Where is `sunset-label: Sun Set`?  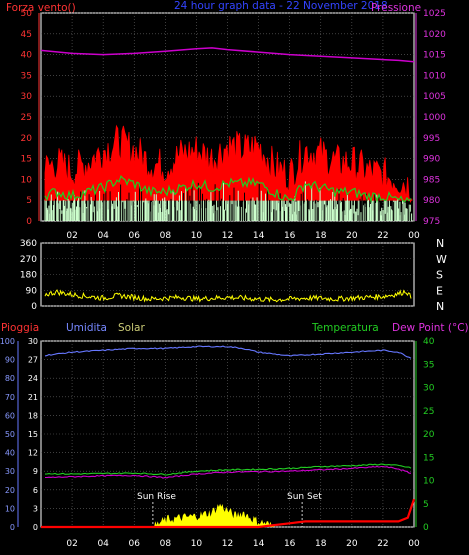
sunset-label: Sun Set is located at coordinates (304, 497).